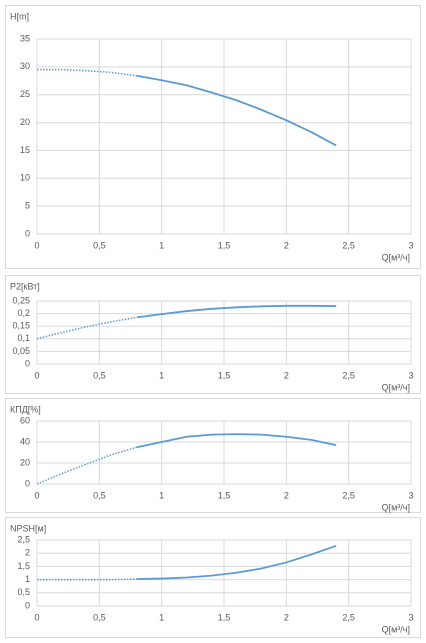 The height and width of the screenshot is (643, 426). I want to click on y-tick-label: 0,1, so click(23, 338).